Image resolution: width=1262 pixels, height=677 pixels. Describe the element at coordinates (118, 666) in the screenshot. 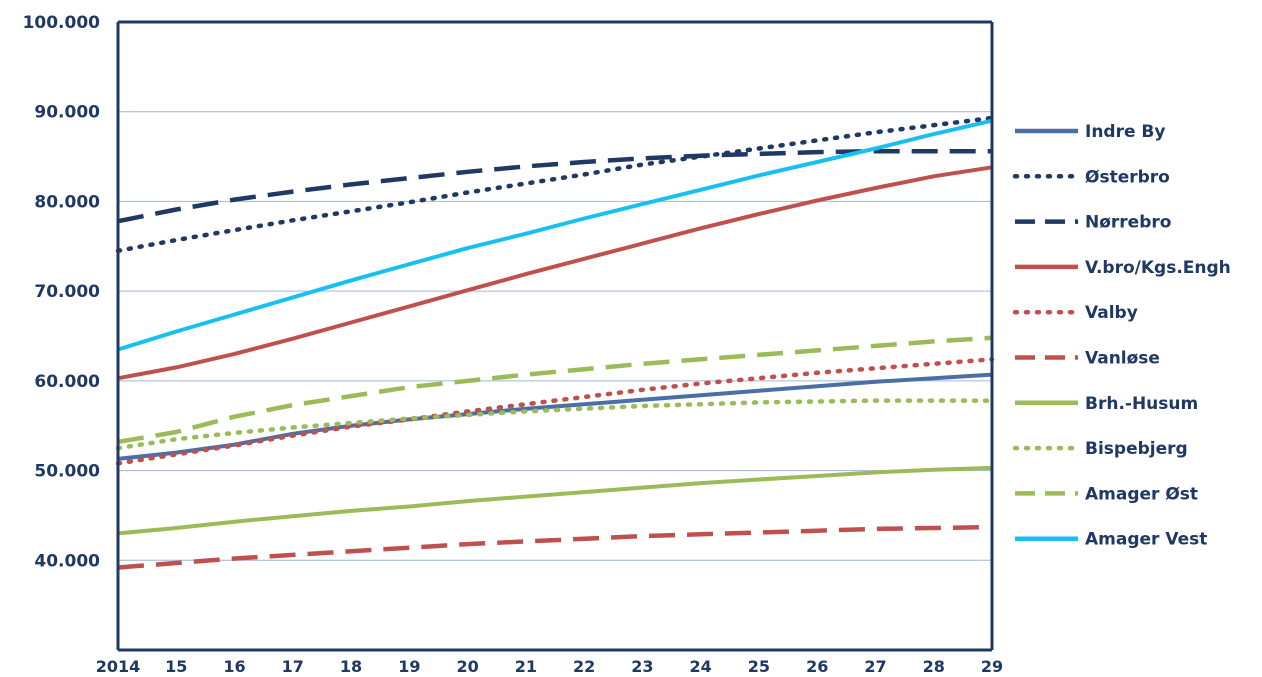

I see `x-tick-label-0: 2014` at that location.